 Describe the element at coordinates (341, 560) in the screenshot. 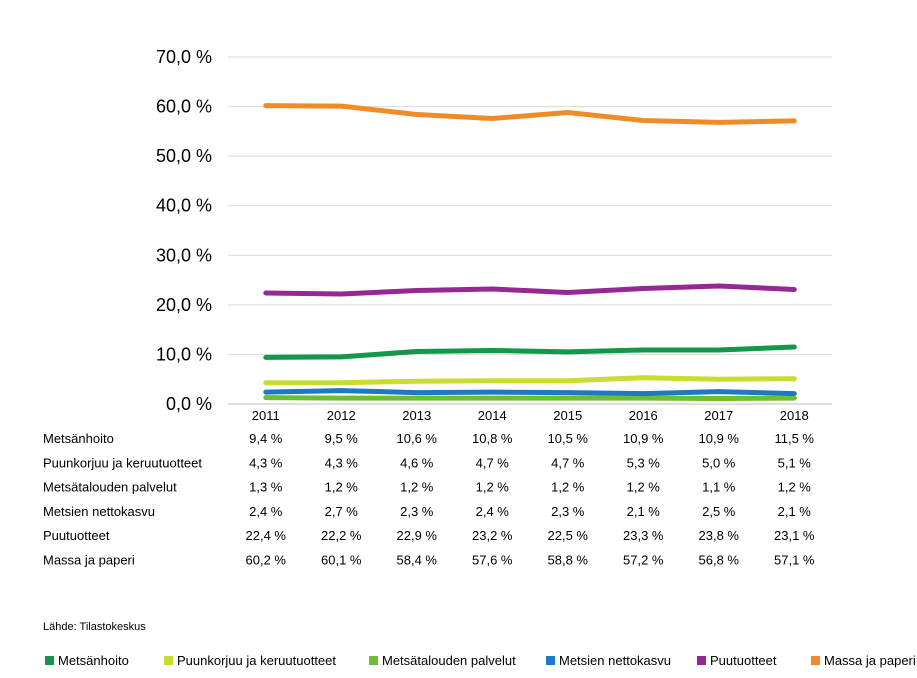

I see `table-cell: 60,1 %` at that location.